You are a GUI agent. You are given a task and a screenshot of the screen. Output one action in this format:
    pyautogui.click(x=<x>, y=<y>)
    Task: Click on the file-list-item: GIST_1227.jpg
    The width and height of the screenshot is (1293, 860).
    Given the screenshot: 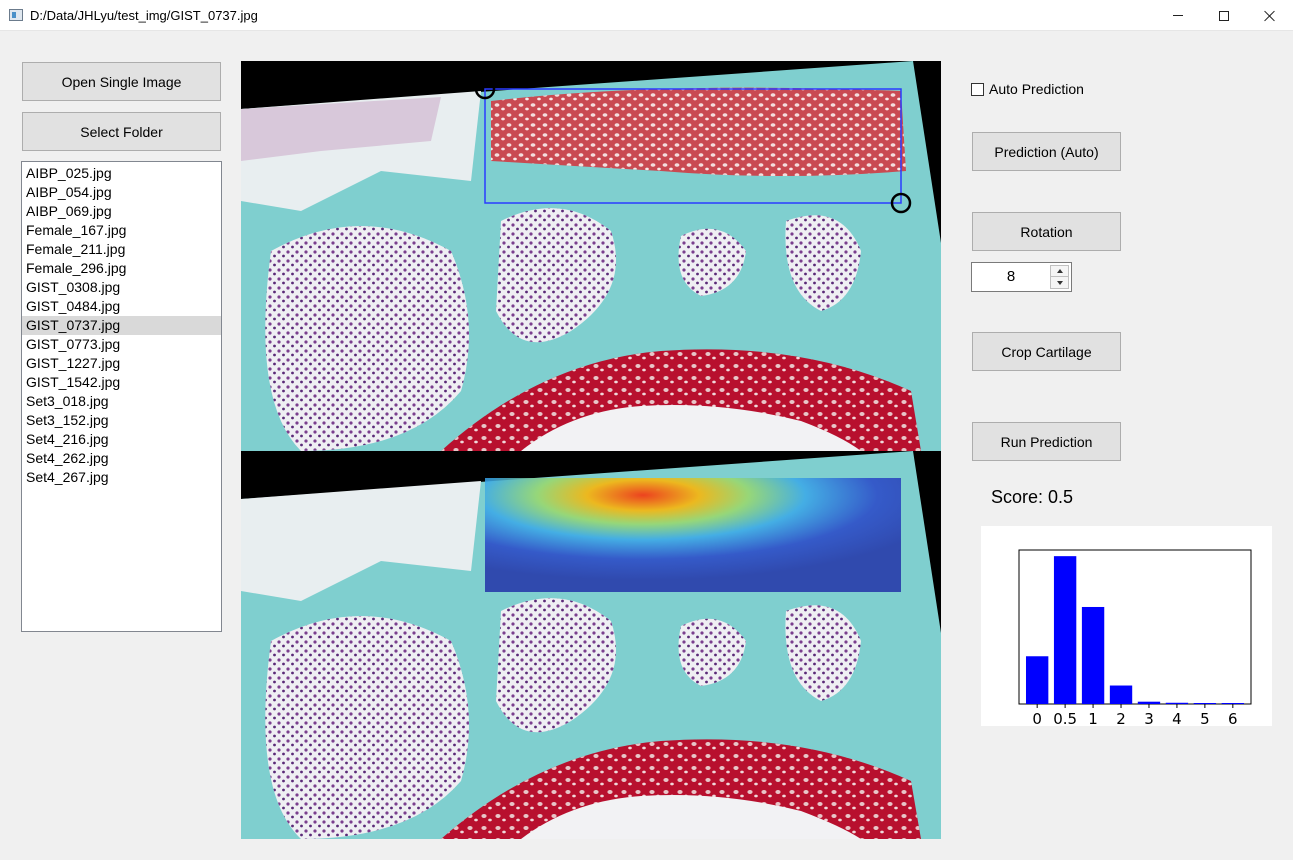 What is the action you would take?
    pyautogui.click(x=73, y=363)
    